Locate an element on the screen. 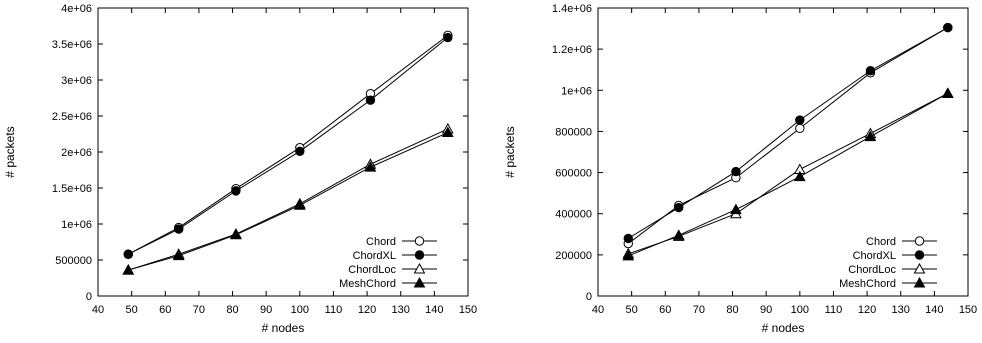  x-tick-label: 100 is located at coordinates (300, 310).